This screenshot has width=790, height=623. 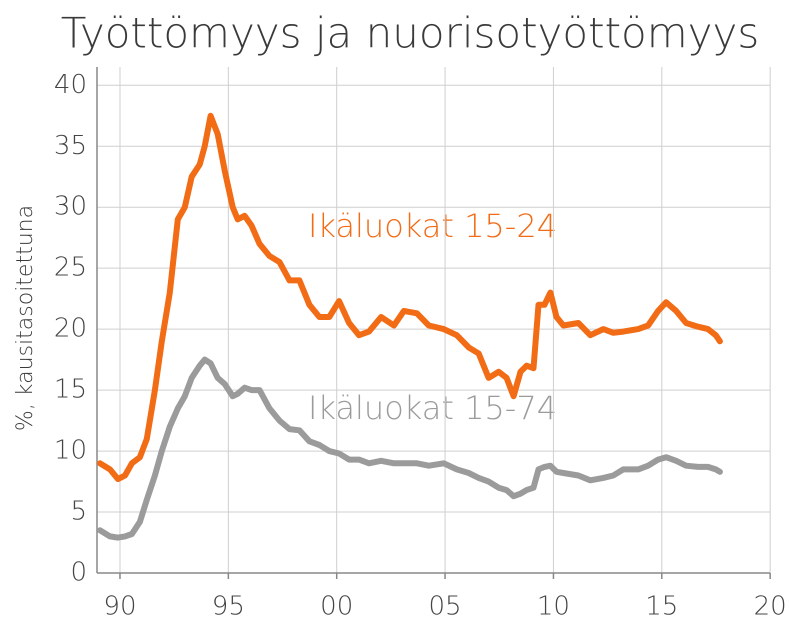 What do you see at coordinates (410, 33) in the screenshot?
I see `chart-title: Työttömyys ja nuorisotyöttömyys` at bounding box center [410, 33].